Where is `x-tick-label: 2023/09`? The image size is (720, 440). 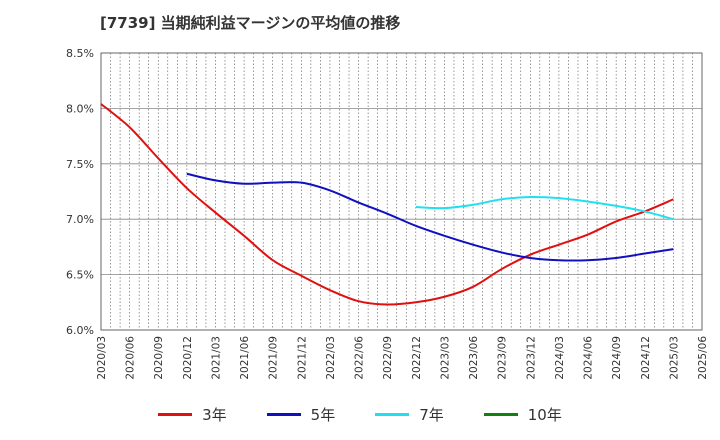 x-tick-label: 2023/09 is located at coordinates (503, 358).